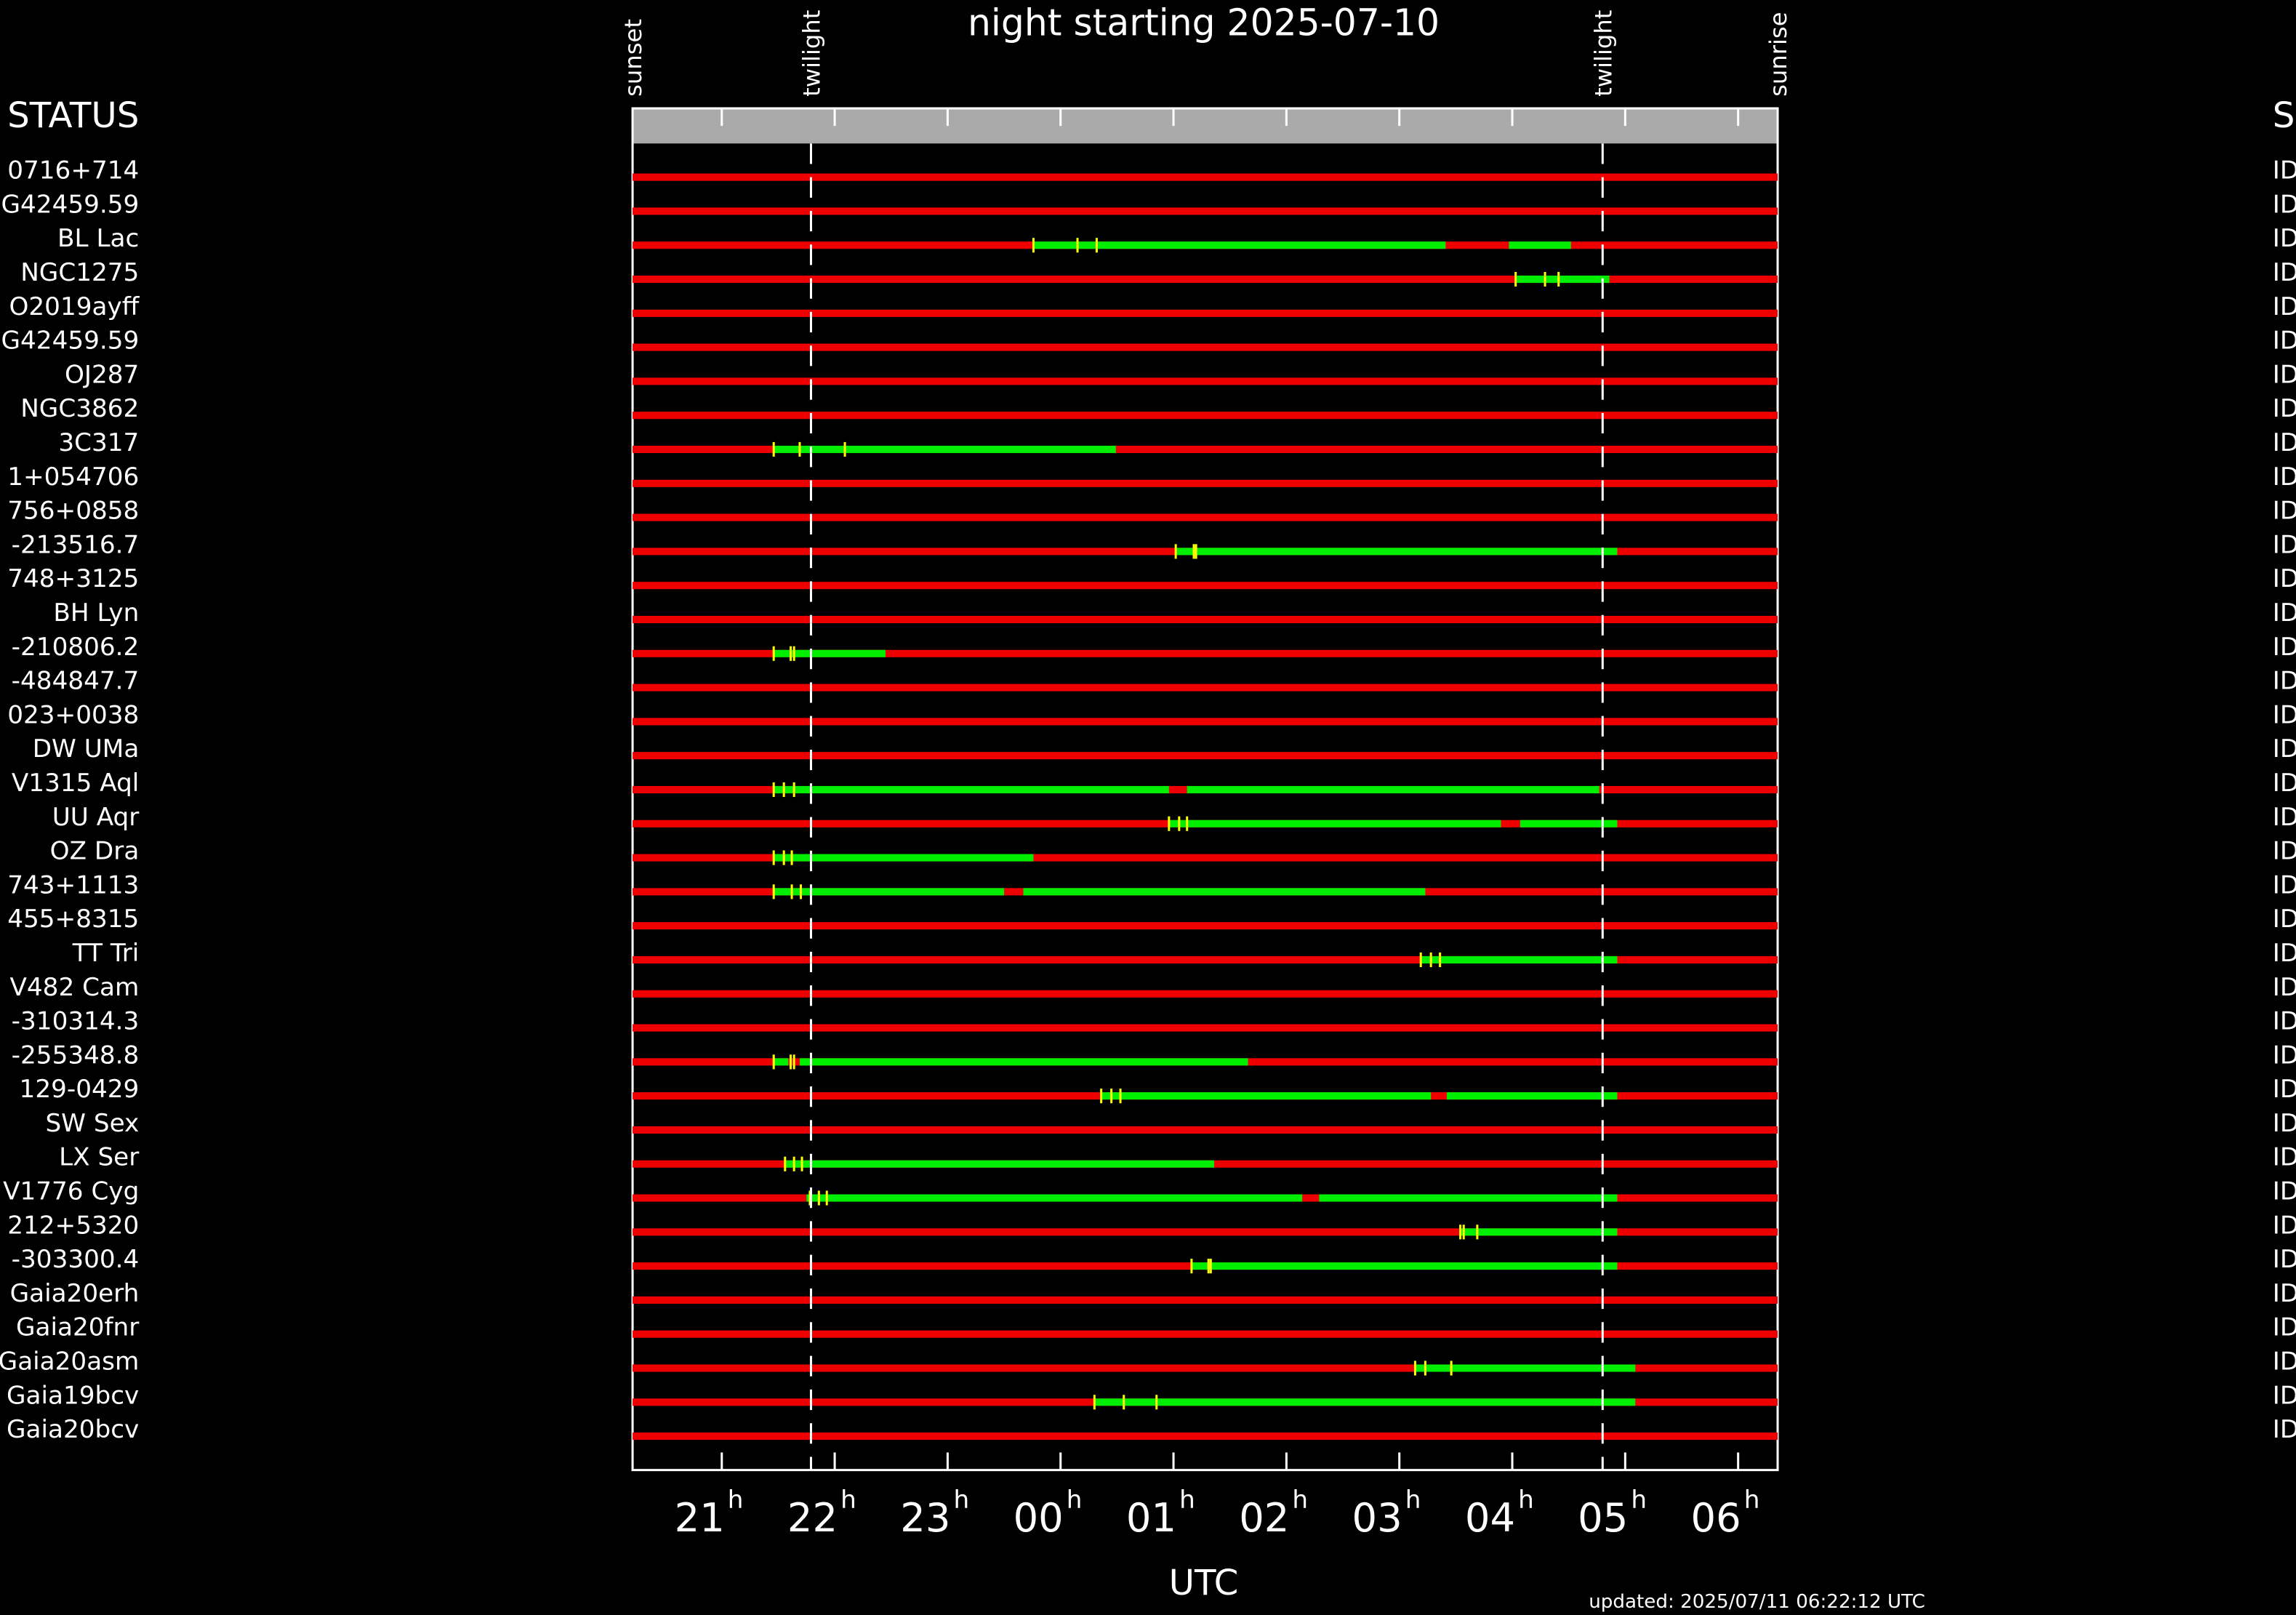 Image resolution: width=2296 pixels, height=1615 pixels. I want to click on target-name: DW UMa, so click(86, 749).